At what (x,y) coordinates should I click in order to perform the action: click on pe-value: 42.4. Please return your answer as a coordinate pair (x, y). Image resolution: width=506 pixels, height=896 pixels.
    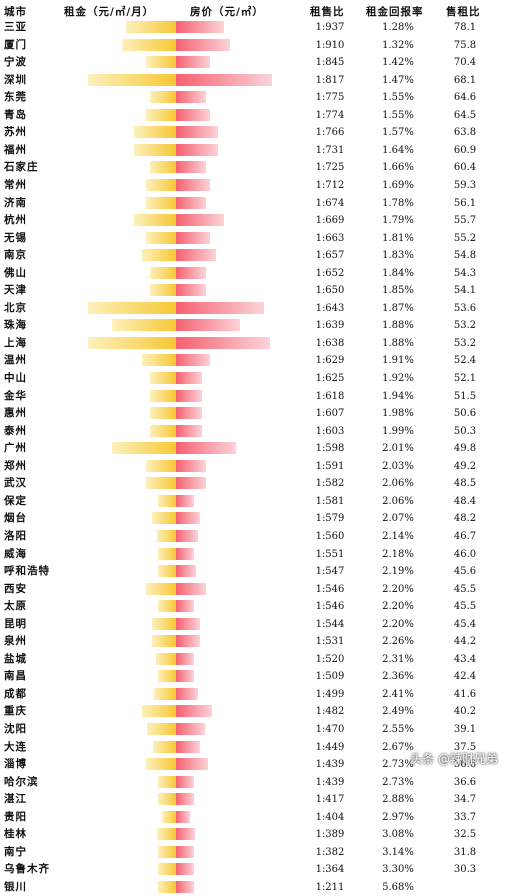
    Looking at the image, I should click on (465, 677).